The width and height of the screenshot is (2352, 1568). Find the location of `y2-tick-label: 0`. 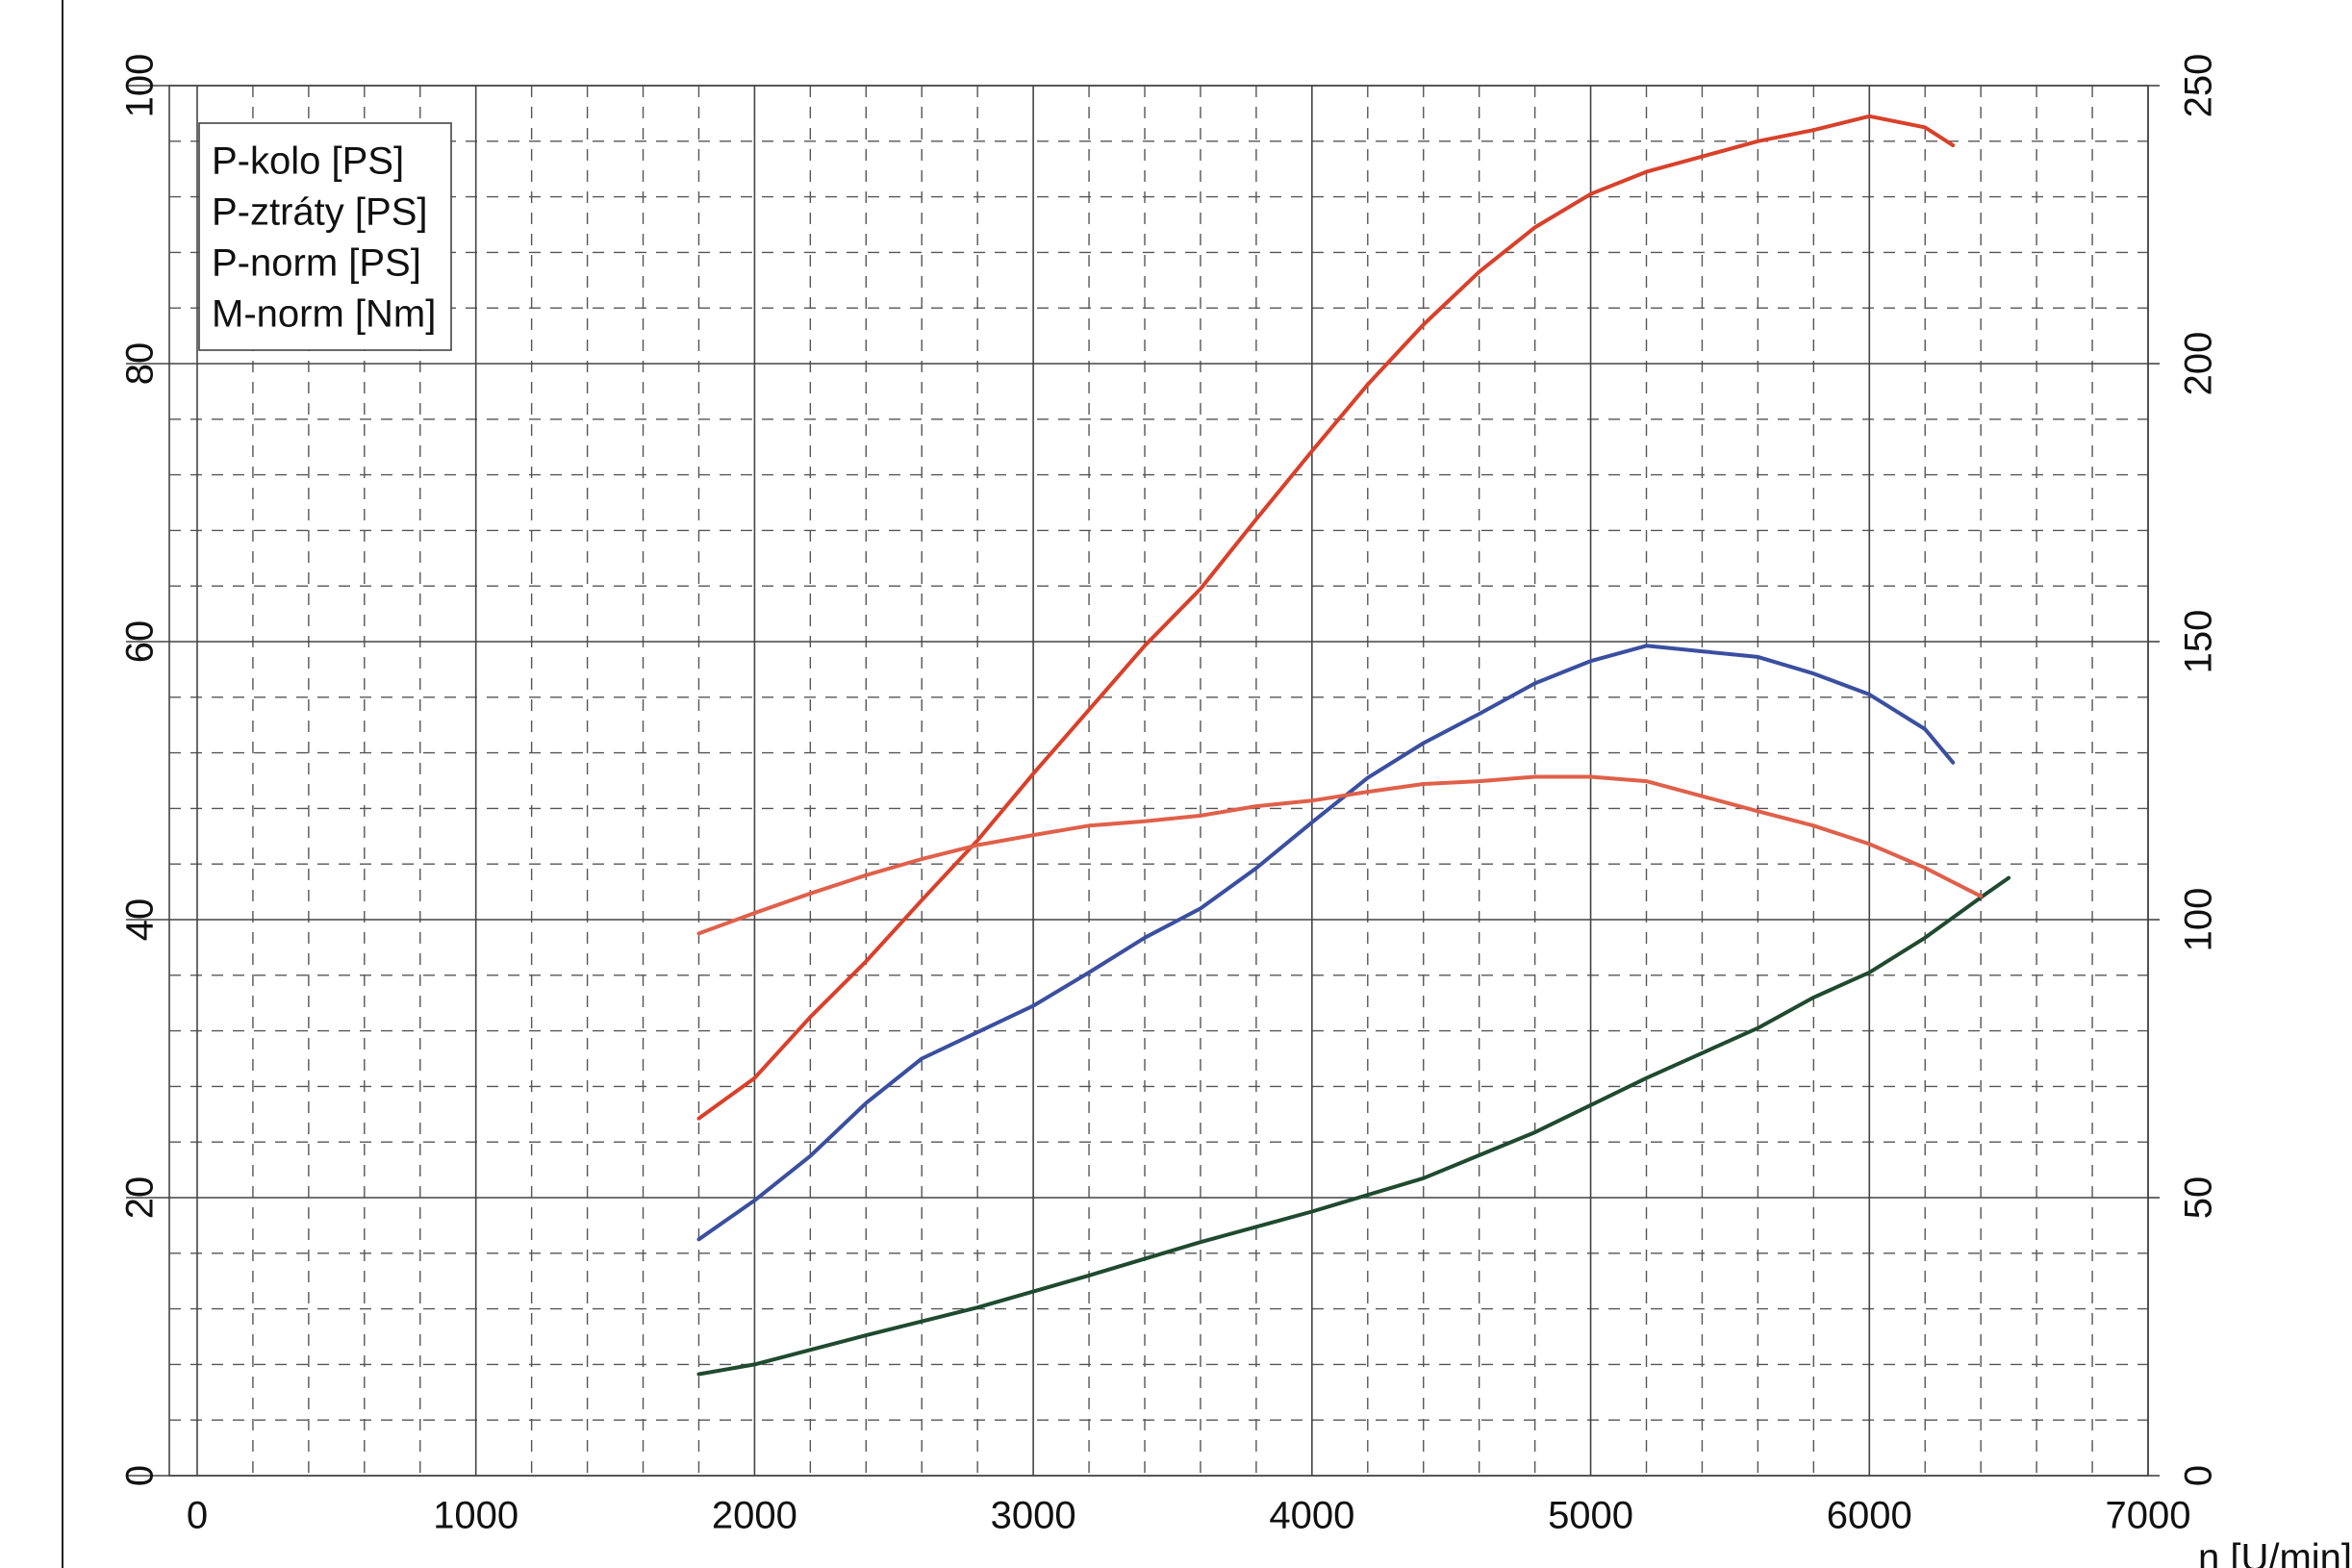

y2-tick-label: 0 is located at coordinates (2199, 1475).